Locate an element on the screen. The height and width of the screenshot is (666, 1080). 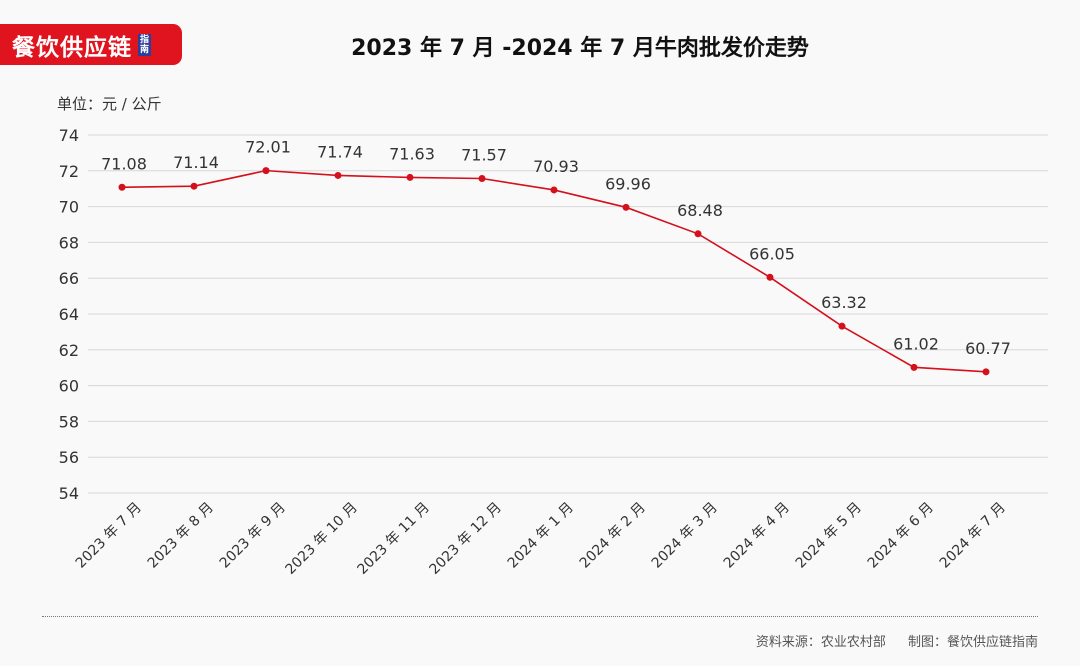
y-axis-ticks: 54 56 58 60 62 64 66 68 70 72 74 is located at coordinates (69, 314).